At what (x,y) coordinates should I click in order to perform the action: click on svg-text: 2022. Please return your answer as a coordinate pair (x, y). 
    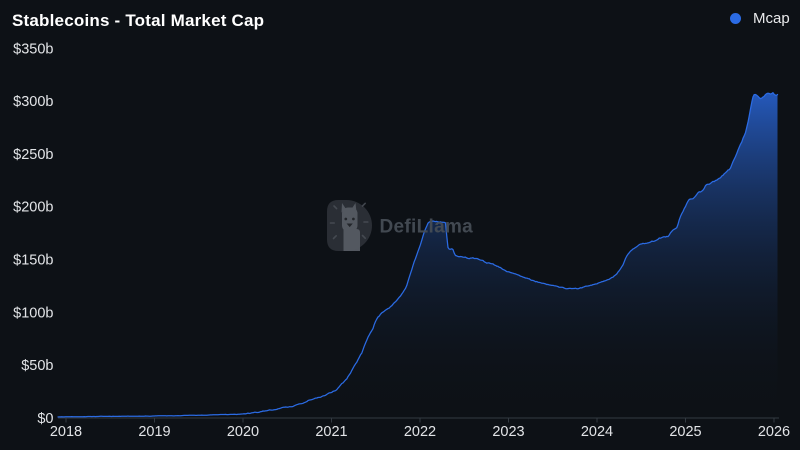
    Looking at the image, I should click on (420, 432).